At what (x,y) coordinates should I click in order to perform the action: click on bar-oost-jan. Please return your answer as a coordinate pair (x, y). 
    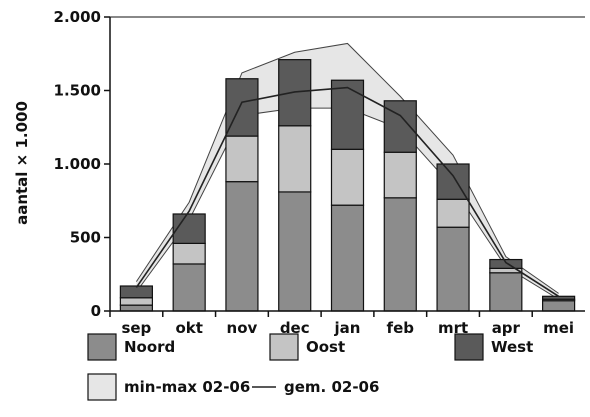
    Looking at the image, I should click on (348, 177).